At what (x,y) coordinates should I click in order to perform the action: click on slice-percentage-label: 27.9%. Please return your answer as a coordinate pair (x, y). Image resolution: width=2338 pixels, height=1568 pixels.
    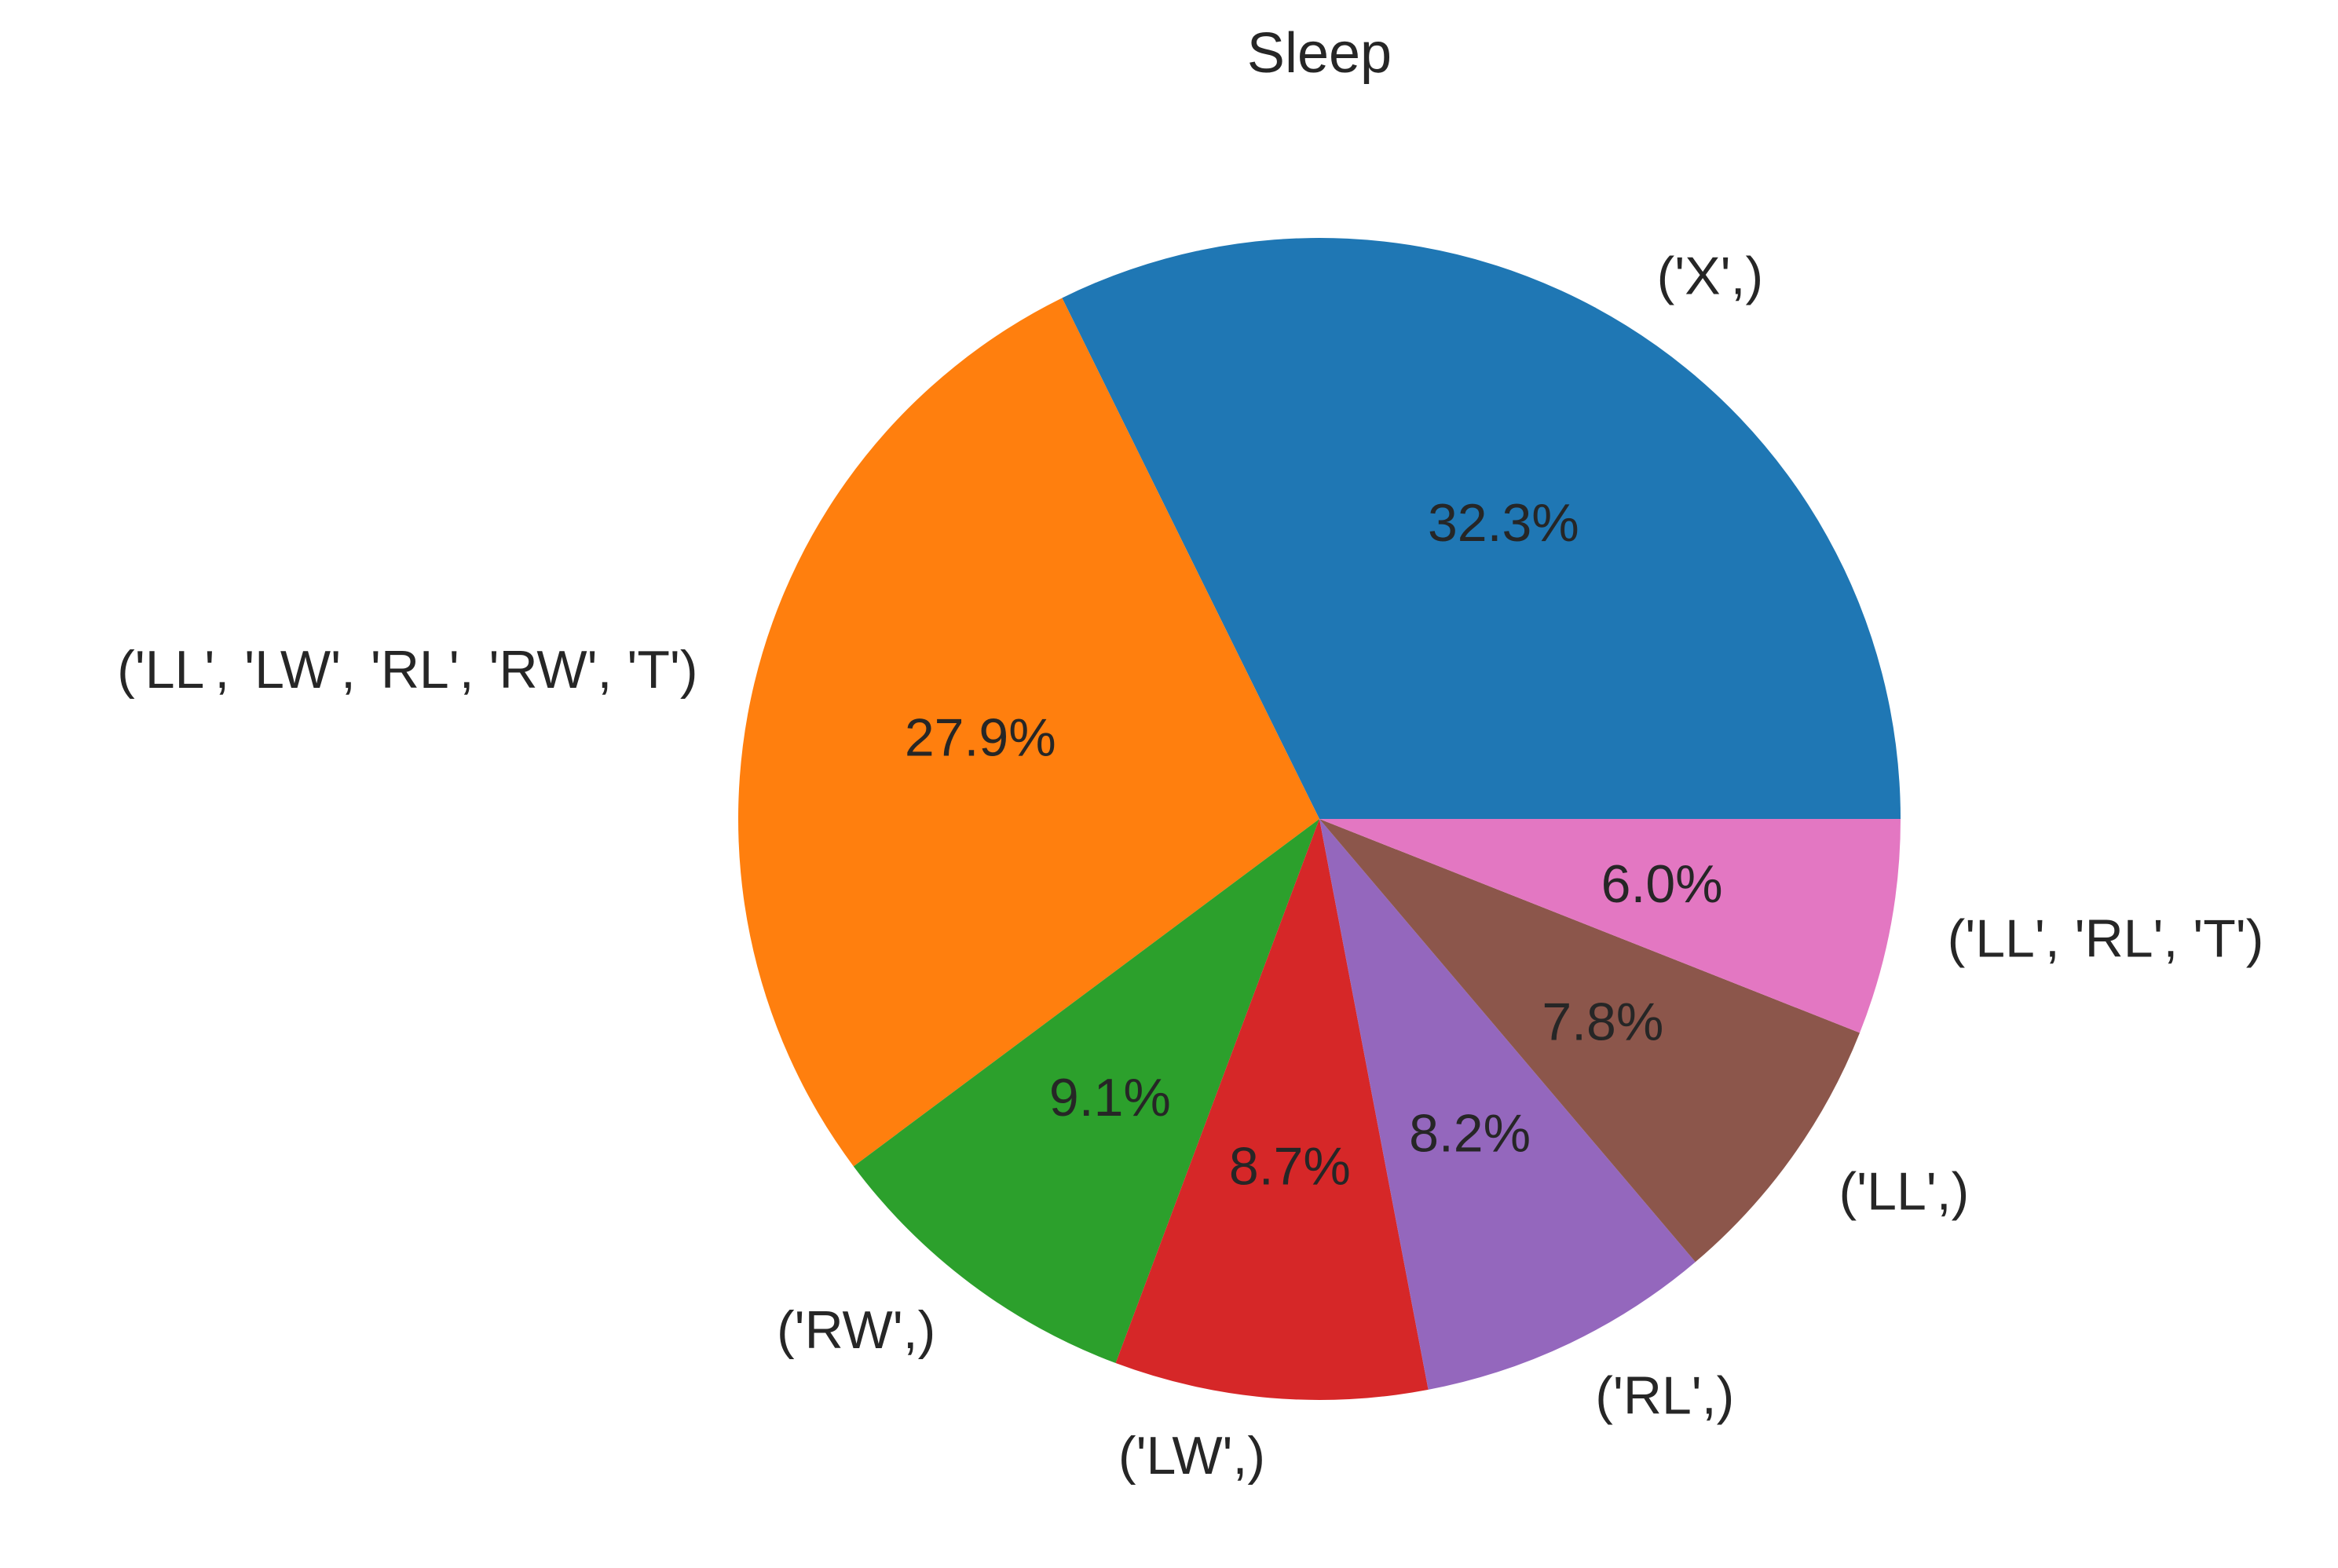
    Looking at the image, I should click on (980, 737).